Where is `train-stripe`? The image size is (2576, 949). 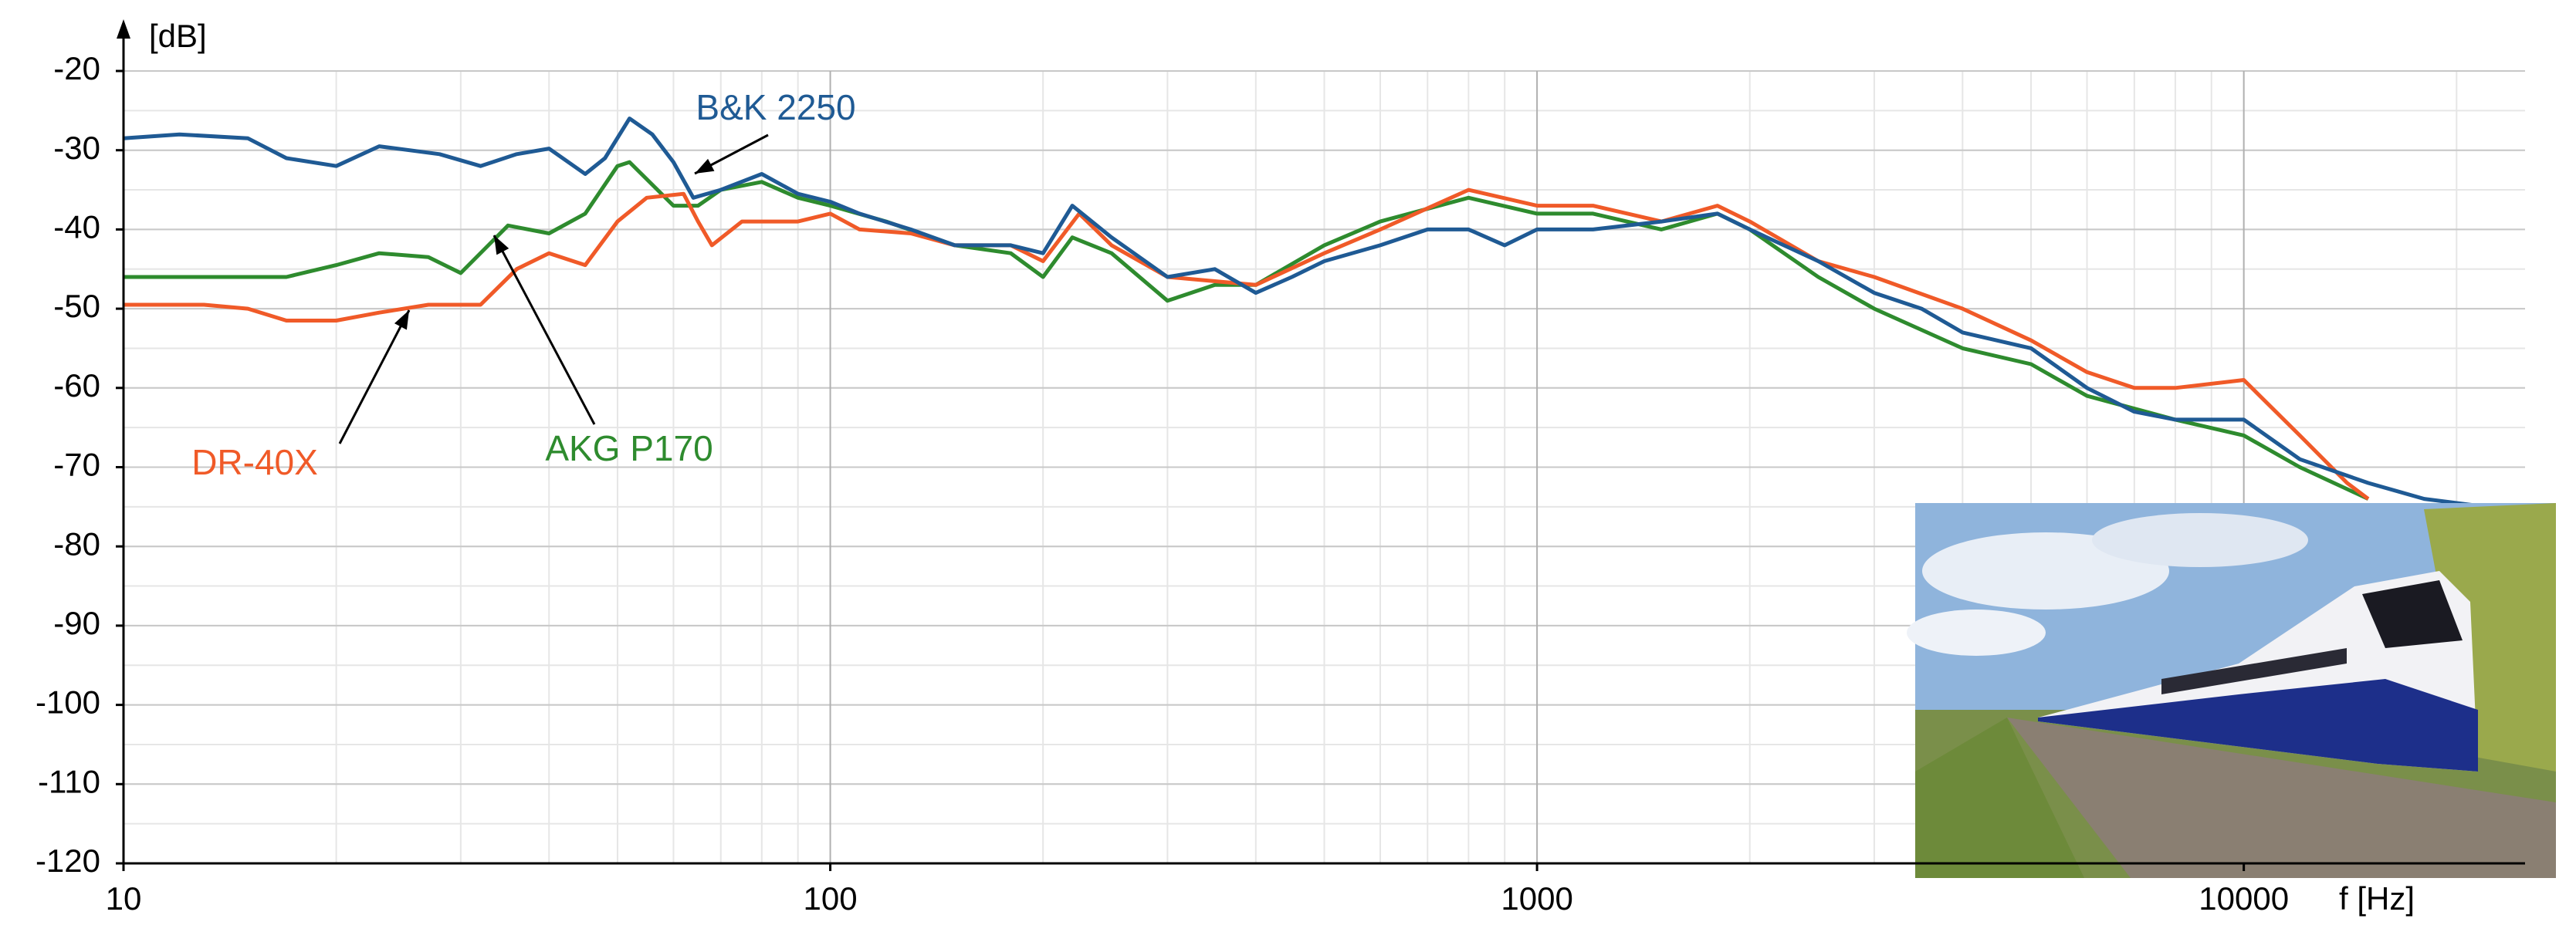
train-stripe is located at coordinates (2258, 725).